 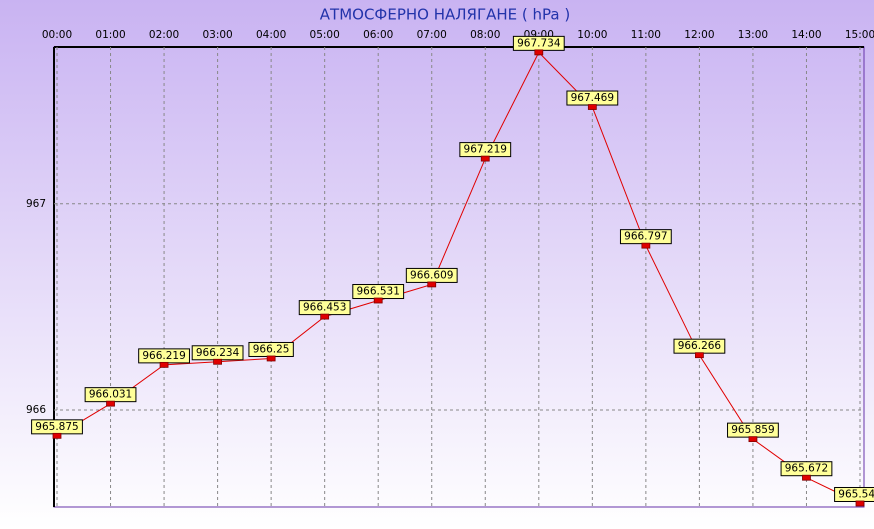 I want to click on value-label: 965.547, so click(x=856, y=494).